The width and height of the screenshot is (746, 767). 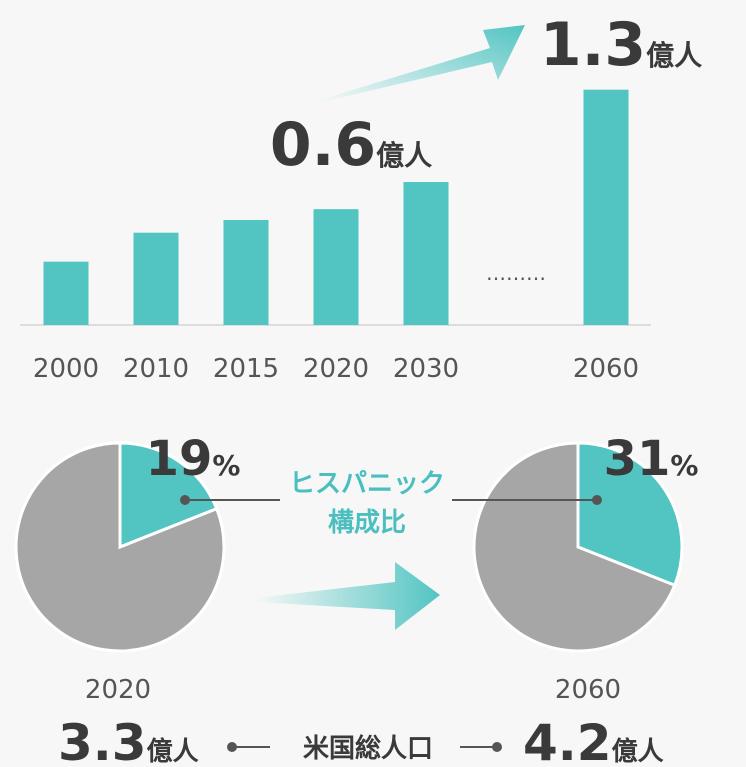 I want to click on population-2060: 4.2億人, so click(x=593, y=740).